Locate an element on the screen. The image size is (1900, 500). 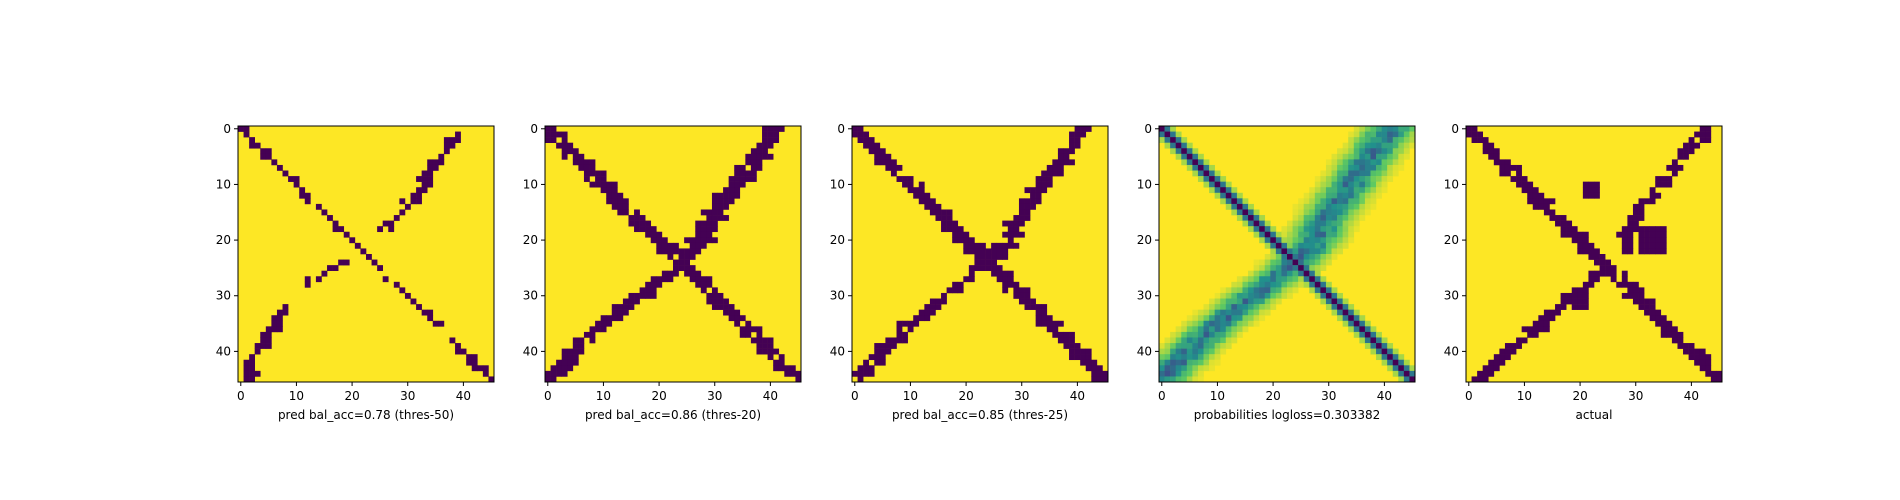
x-axis-label: pred bal_acc=0.78 (thres-50) is located at coordinates (366, 415).